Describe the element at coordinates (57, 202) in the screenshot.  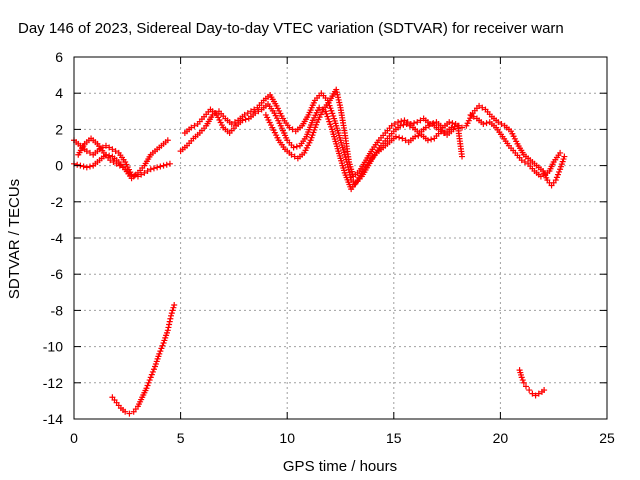
I see `y-tick-label: -2` at that location.